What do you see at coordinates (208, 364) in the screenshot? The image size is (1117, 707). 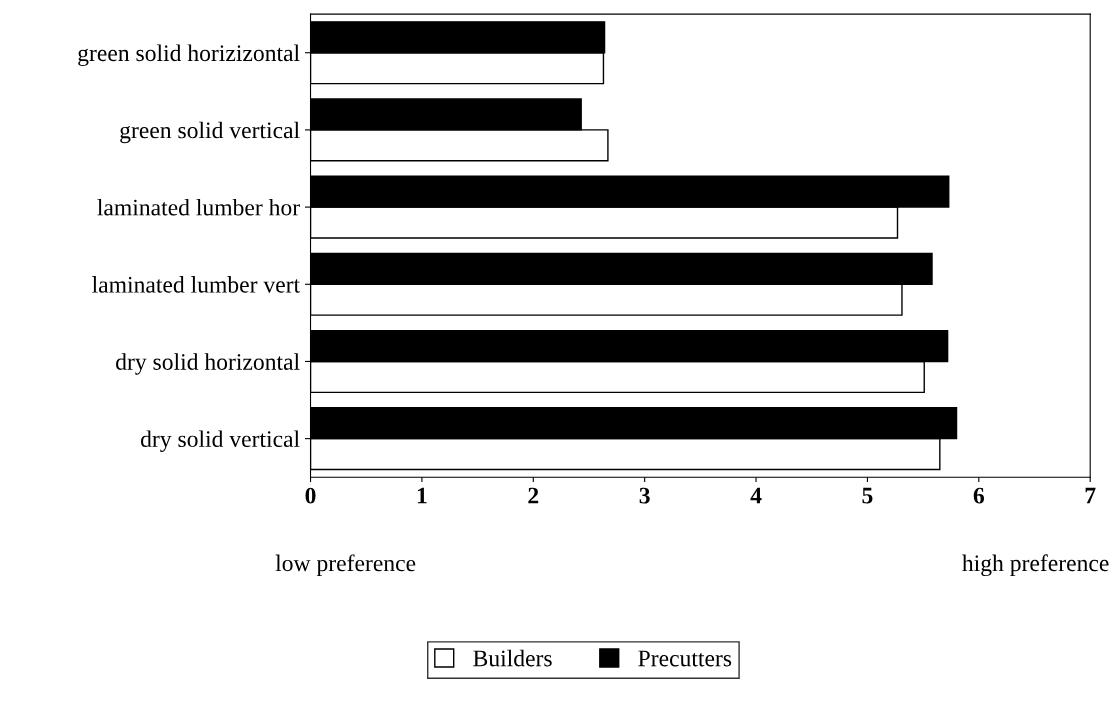 I see `y-tick-label: dry solid horizontal` at bounding box center [208, 364].